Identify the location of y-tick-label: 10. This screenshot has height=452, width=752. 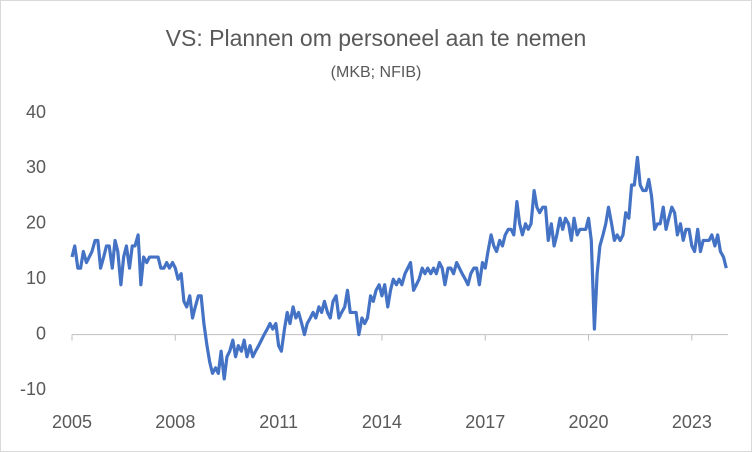
(36, 278).